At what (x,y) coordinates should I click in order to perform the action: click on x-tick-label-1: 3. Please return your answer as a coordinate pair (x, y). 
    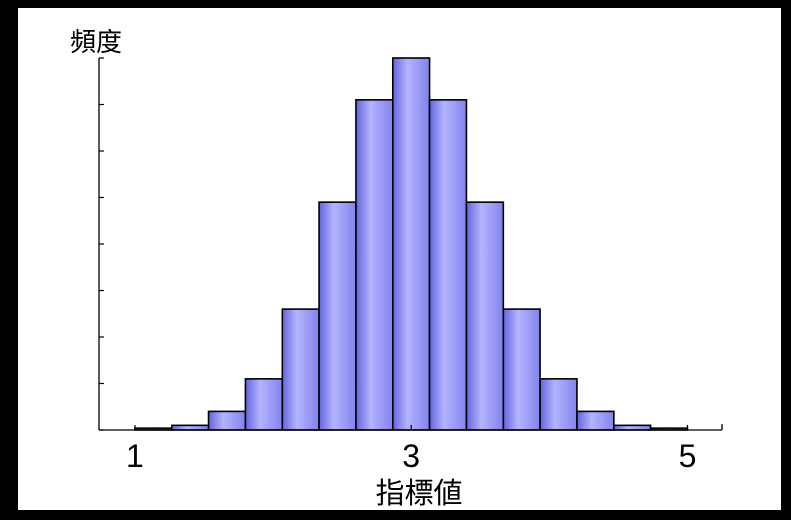
    Looking at the image, I should click on (411, 456).